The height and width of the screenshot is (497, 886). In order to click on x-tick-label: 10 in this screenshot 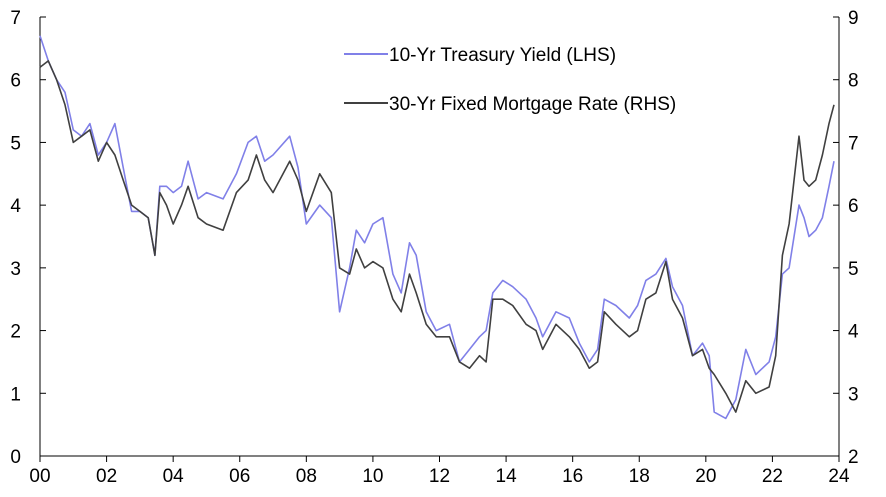, I will do `click(372, 476)`.